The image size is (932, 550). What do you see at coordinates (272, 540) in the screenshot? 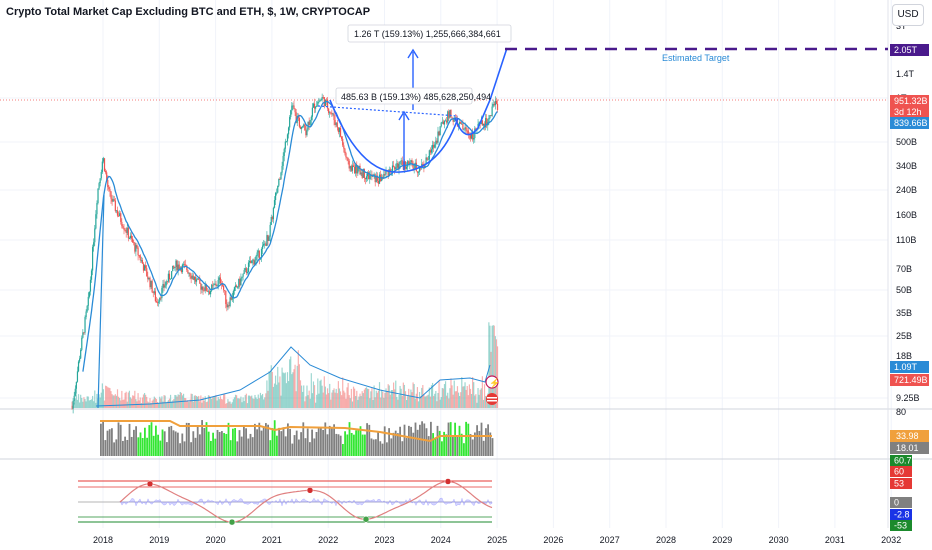
I see `time-axis-label: 2021` at bounding box center [272, 540].